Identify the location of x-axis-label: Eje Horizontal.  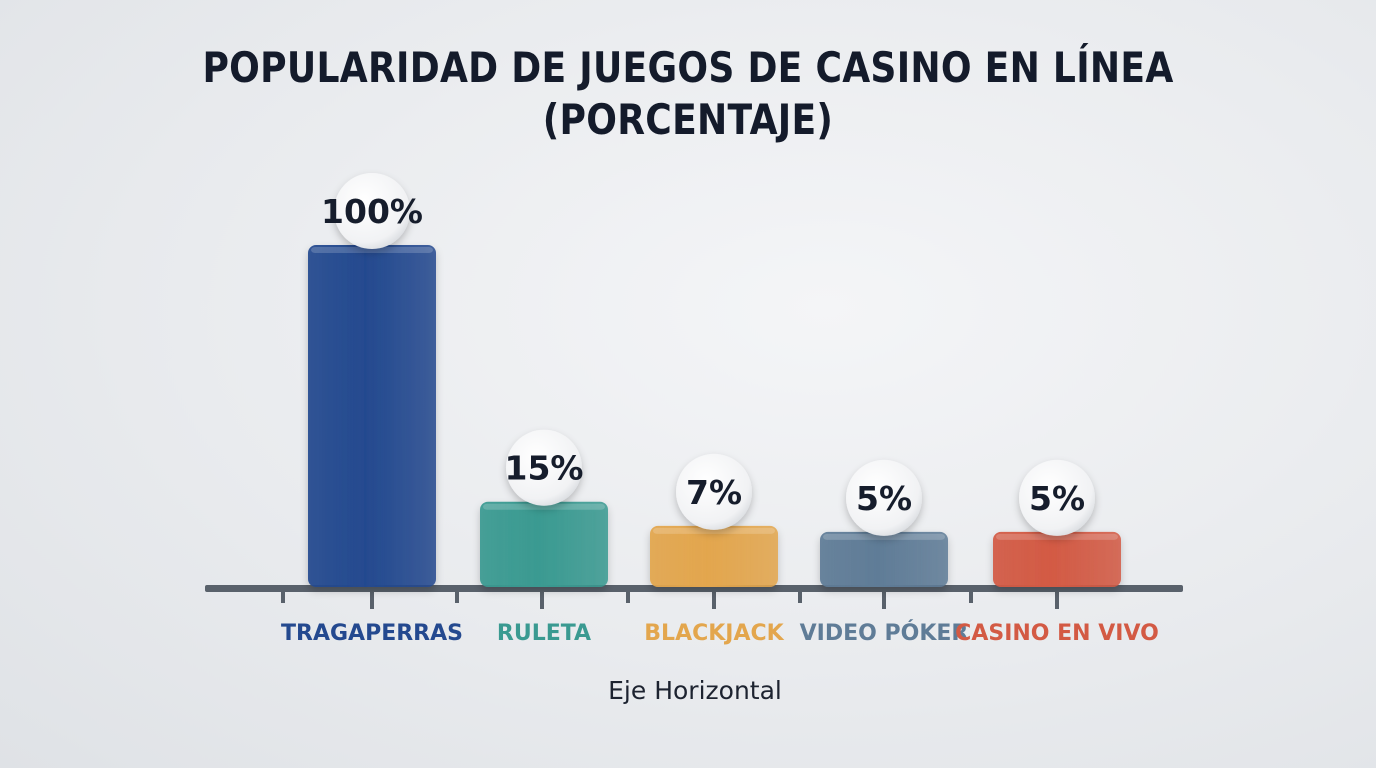
(695, 690).